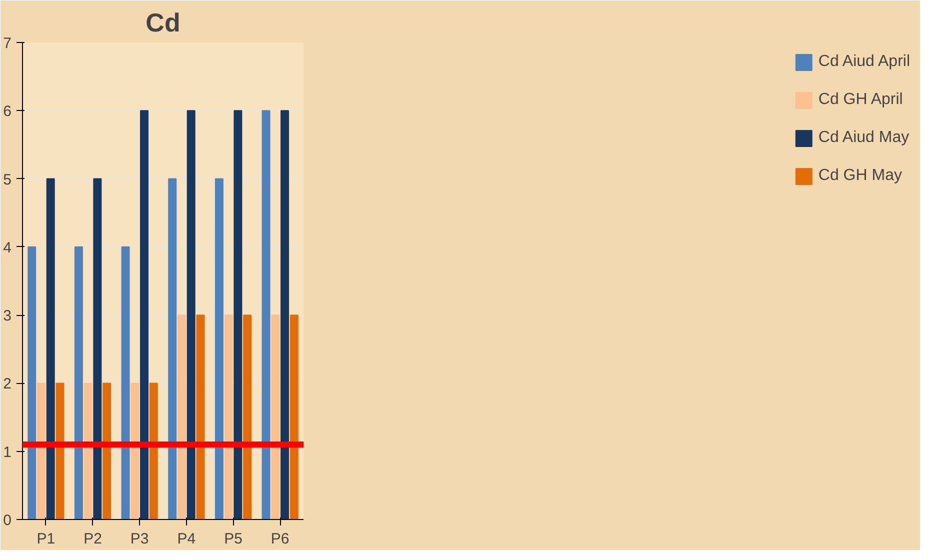 Image resolution: width=930 pixels, height=560 pixels. What do you see at coordinates (7, 384) in the screenshot?
I see `y-tick-label: 2` at bounding box center [7, 384].